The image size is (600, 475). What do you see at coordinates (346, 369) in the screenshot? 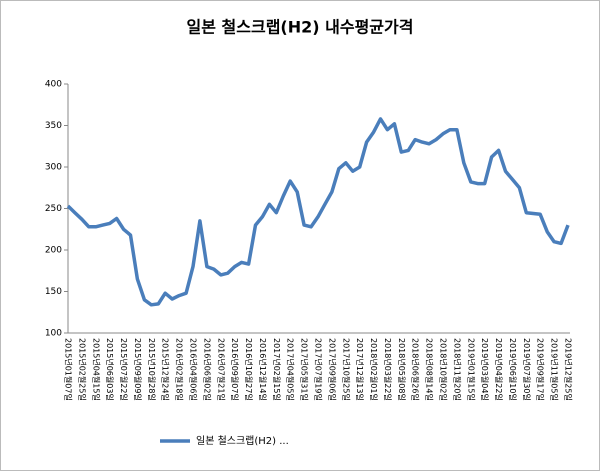
I see `x-tick-label: 2017년10월25일` at bounding box center [346, 369].